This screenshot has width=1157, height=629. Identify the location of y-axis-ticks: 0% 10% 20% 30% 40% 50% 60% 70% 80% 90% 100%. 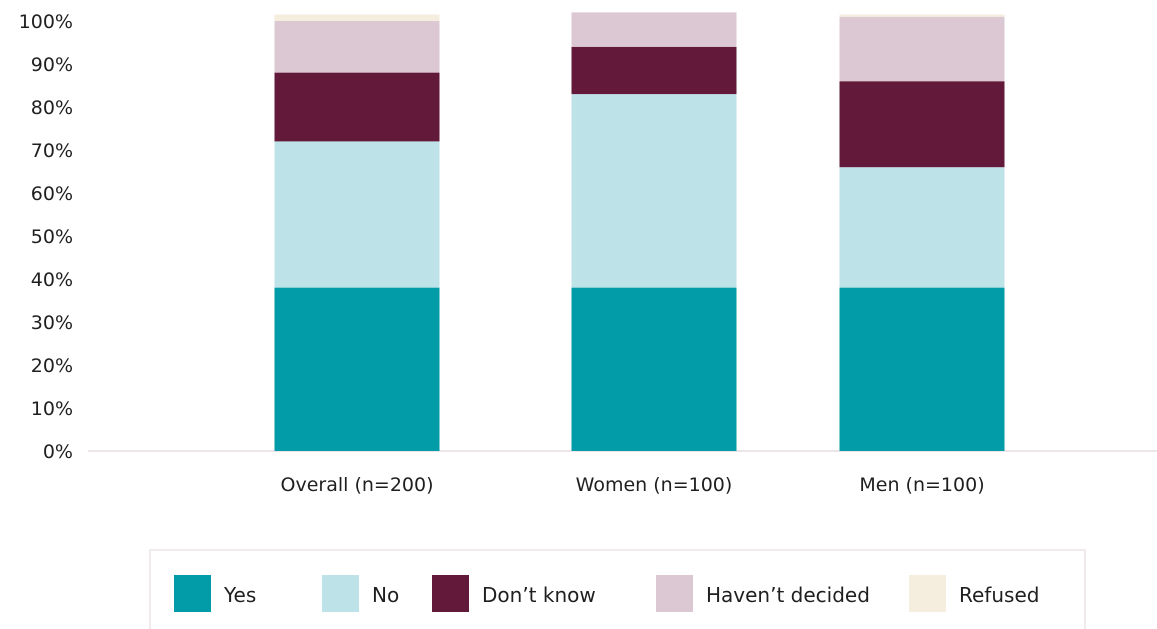
(46, 237).